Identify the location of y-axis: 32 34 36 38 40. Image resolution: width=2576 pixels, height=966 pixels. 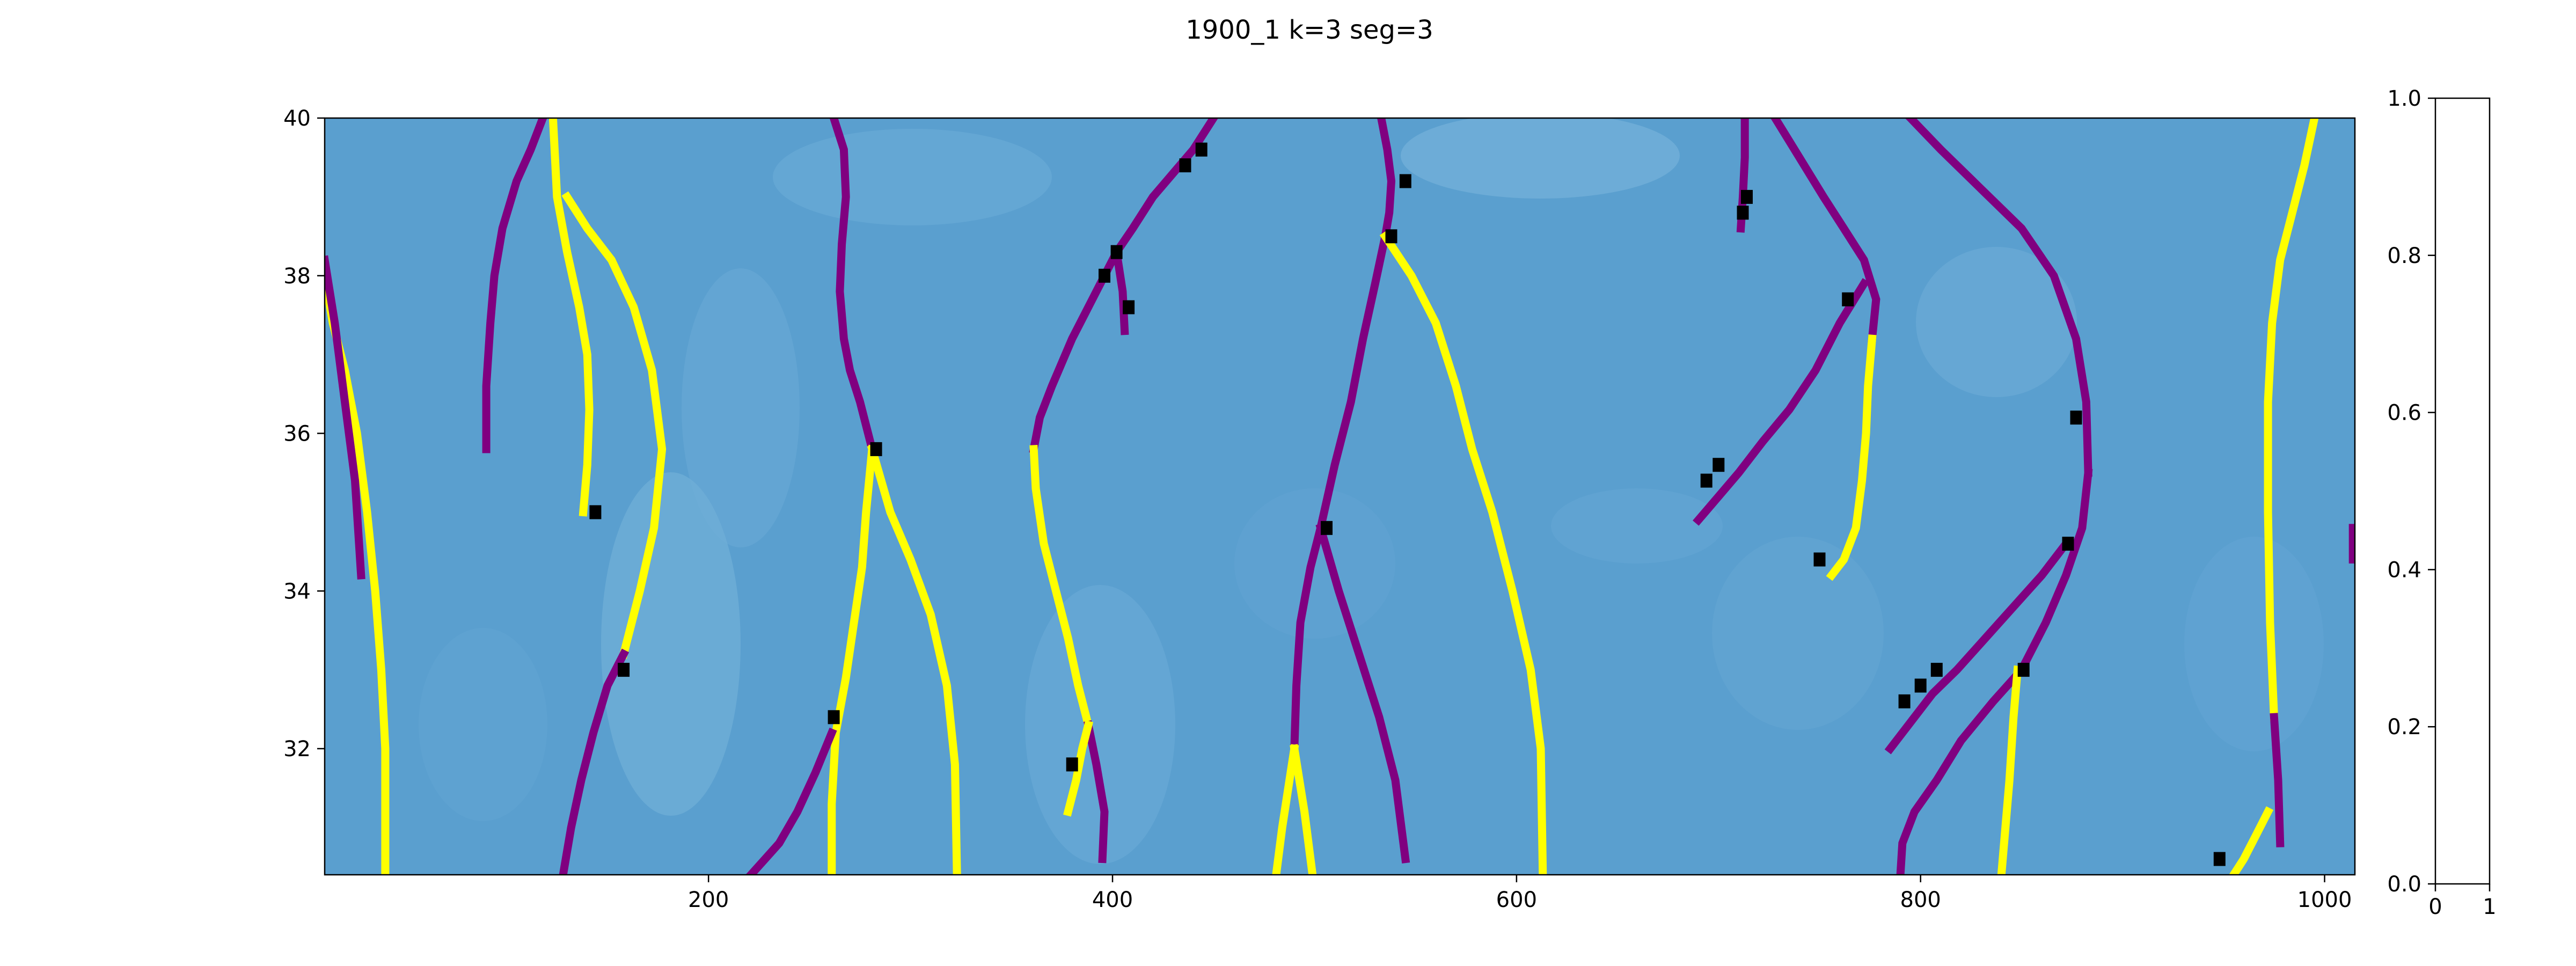
(304, 434).